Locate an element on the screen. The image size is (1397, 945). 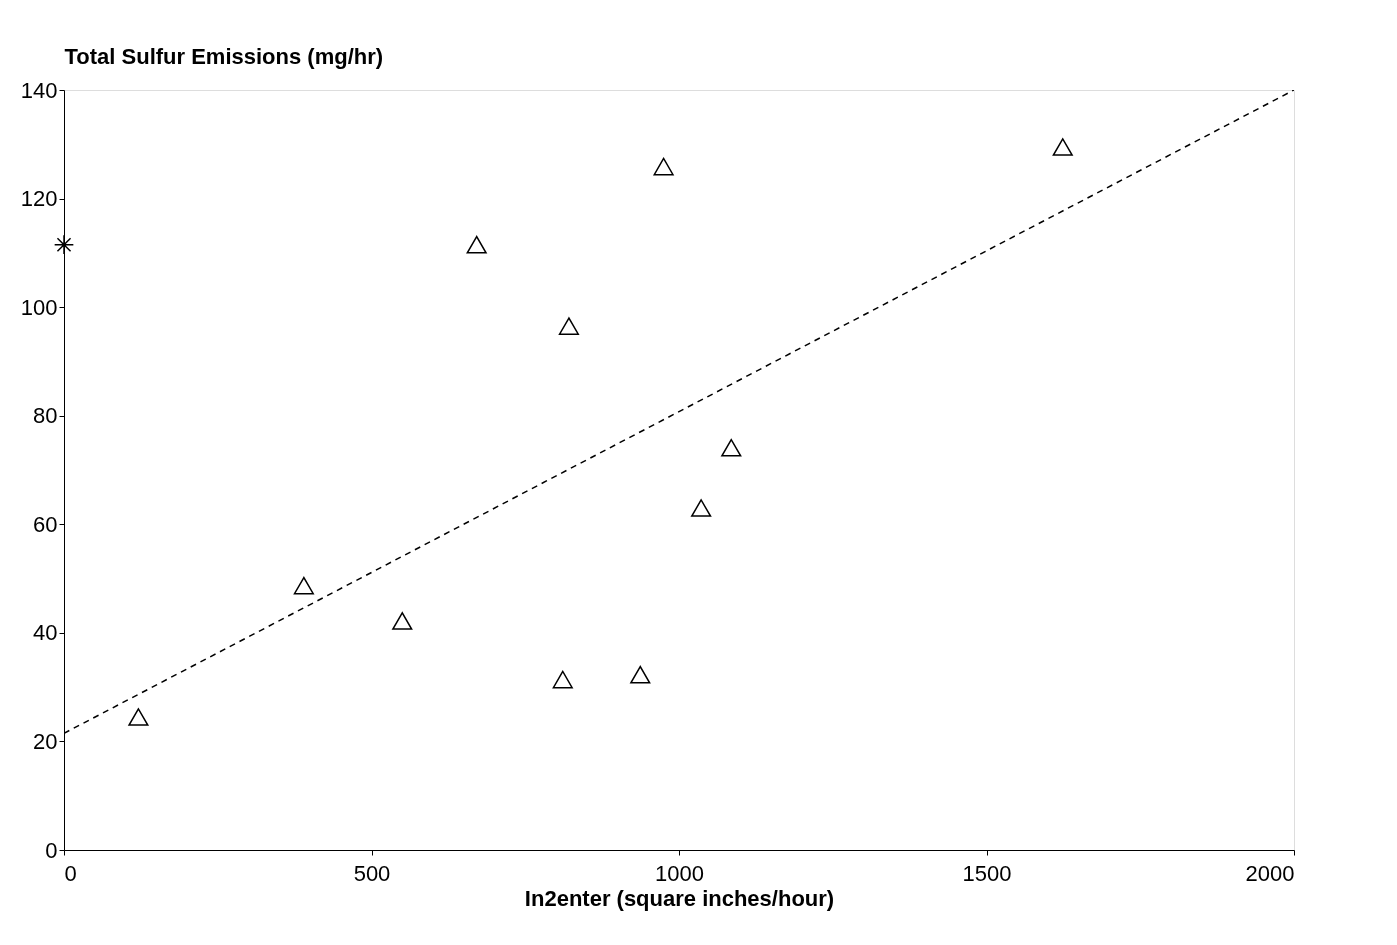
x-tick-label: 1000 is located at coordinates (679, 873).